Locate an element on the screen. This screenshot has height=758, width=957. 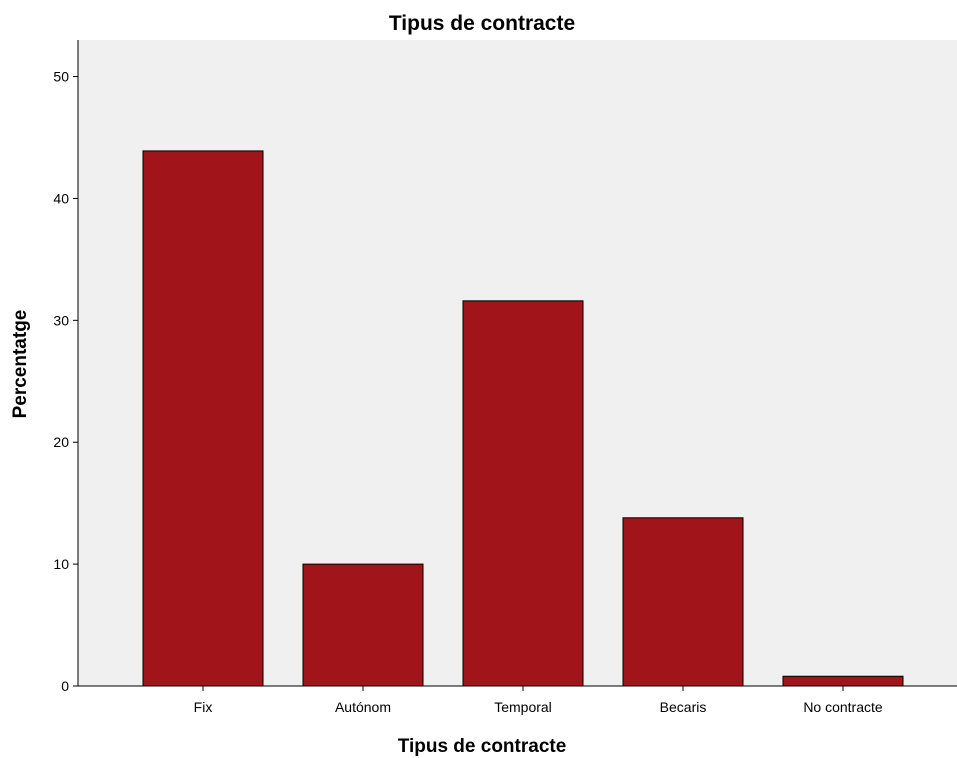
y-axis-ticks: 0 10 20 30 40 50 is located at coordinates (65, 381).